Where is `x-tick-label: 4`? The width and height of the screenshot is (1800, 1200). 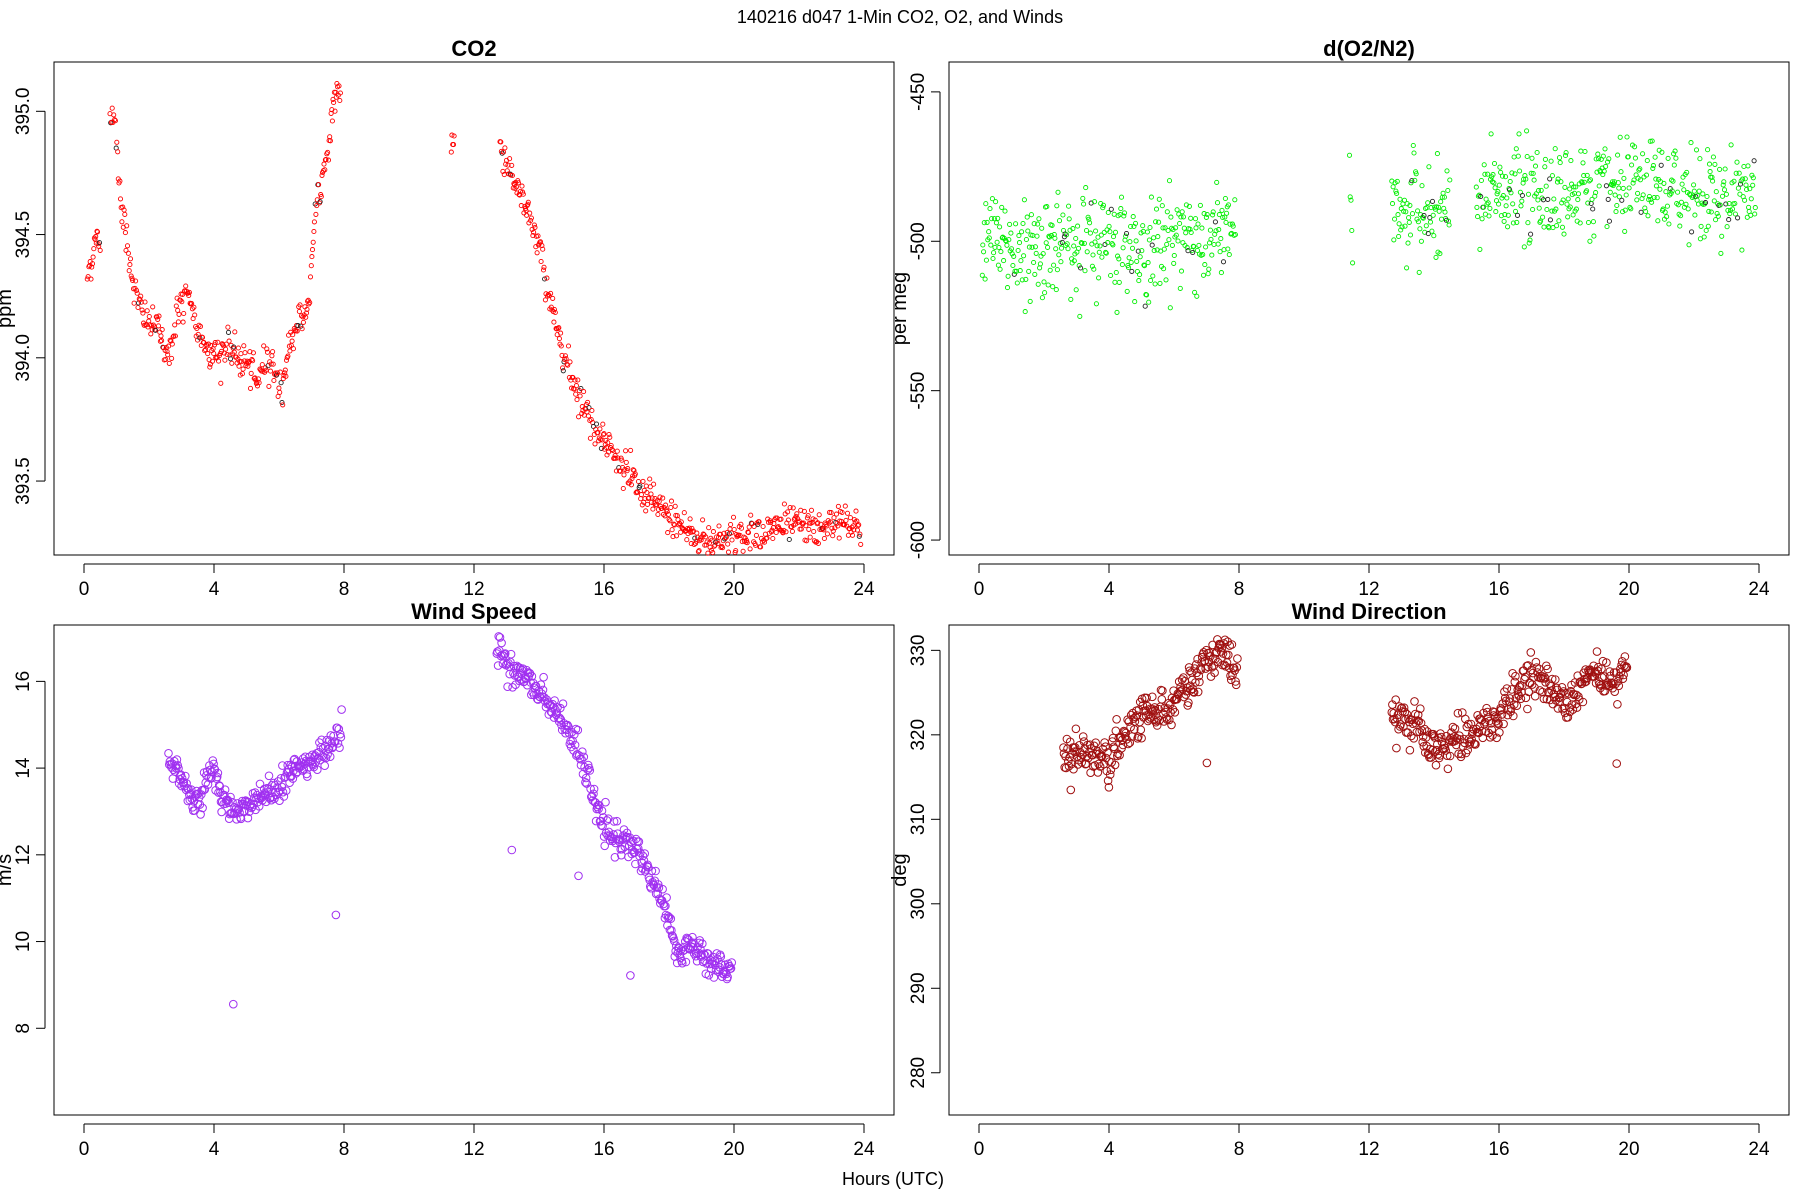
x-tick-label: 4 is located at coordinates (214, 1149).